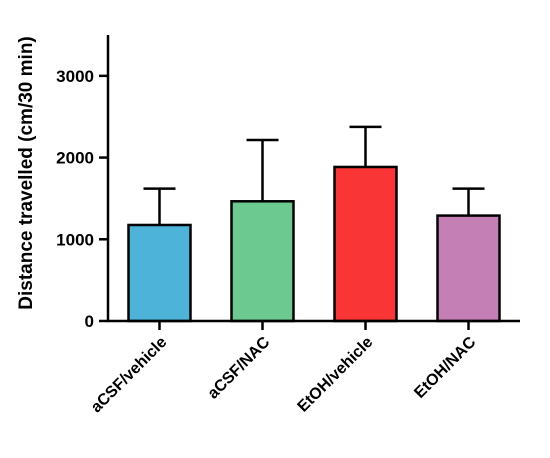  Describe the element at coordinates (75, 76) in the screenshot. I see `y-tick-label: 3000` at that location.